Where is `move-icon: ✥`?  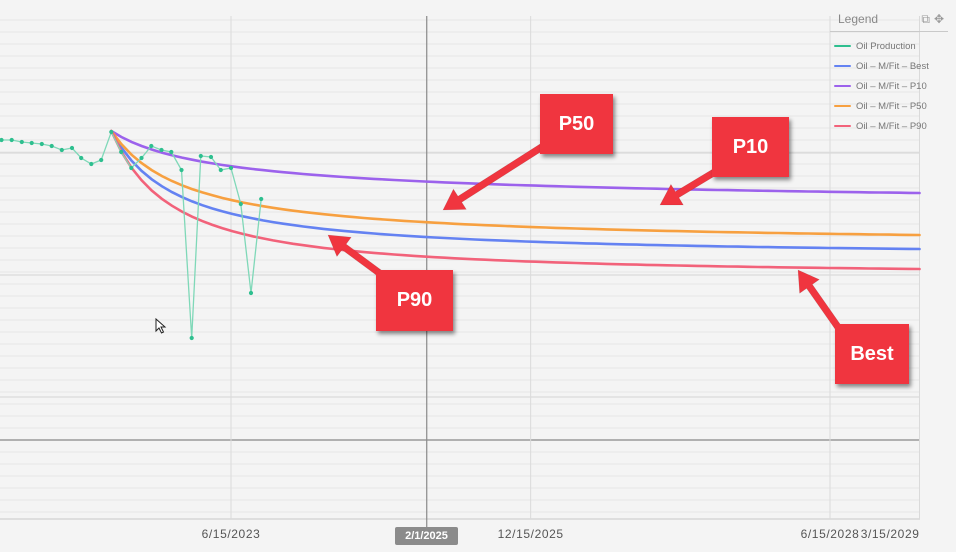 move-icon: ✥ is located at coordinates (938, 19).